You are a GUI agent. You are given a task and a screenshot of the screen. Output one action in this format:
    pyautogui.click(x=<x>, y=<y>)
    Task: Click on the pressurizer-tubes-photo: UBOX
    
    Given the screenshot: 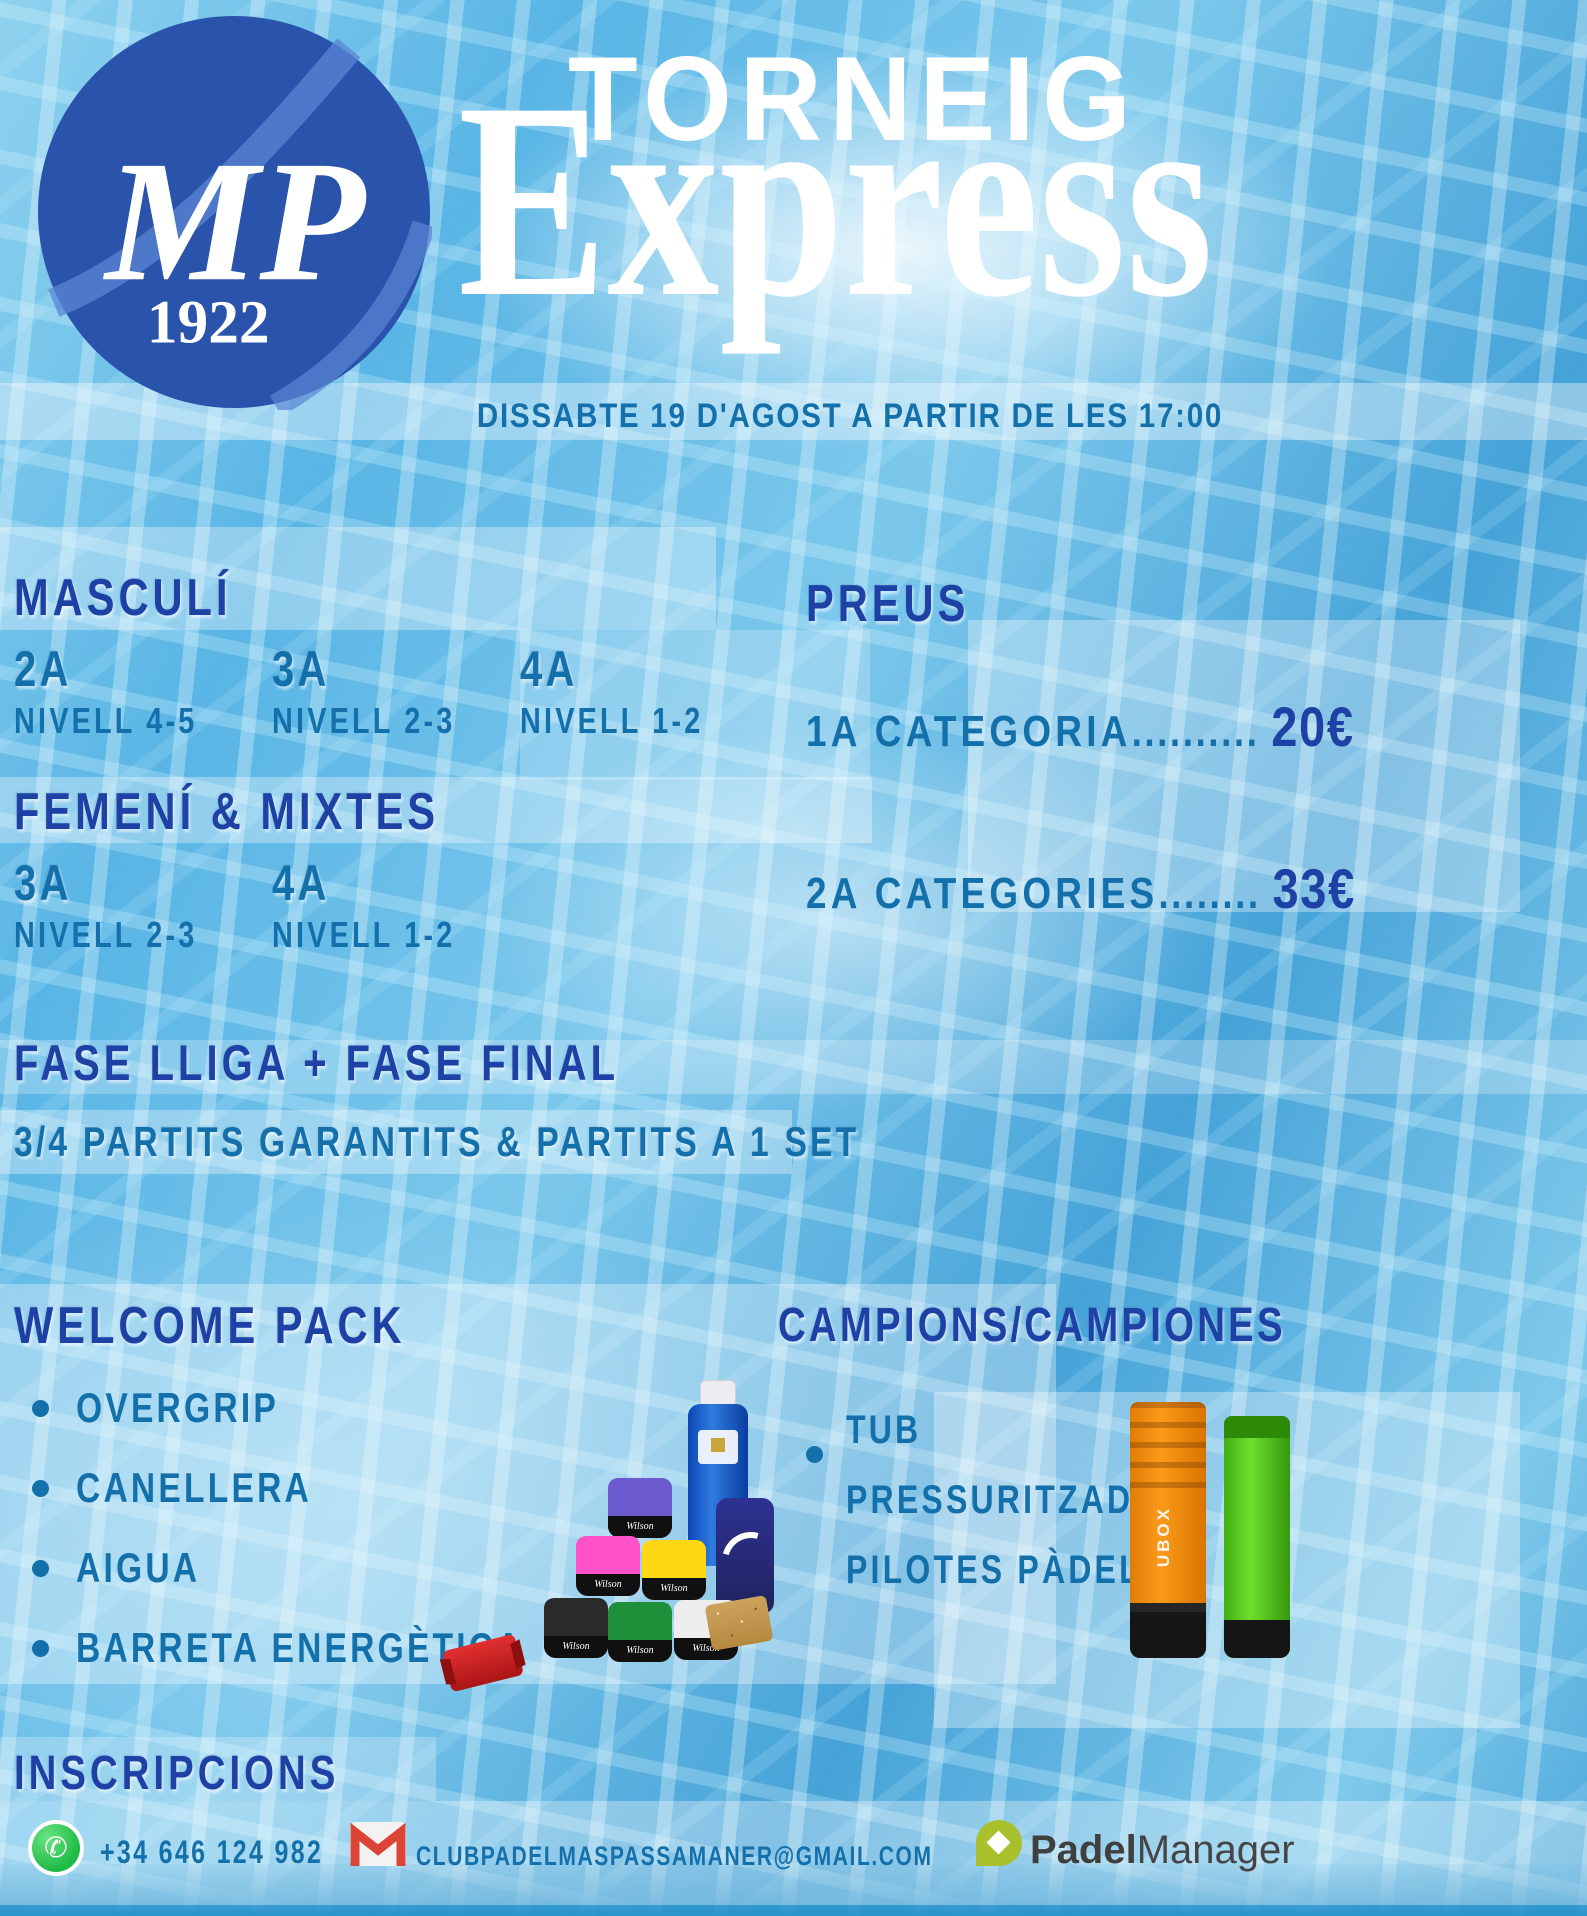 What is the action you would take?
    pyautogui.click(x=1215, y=1533)
    